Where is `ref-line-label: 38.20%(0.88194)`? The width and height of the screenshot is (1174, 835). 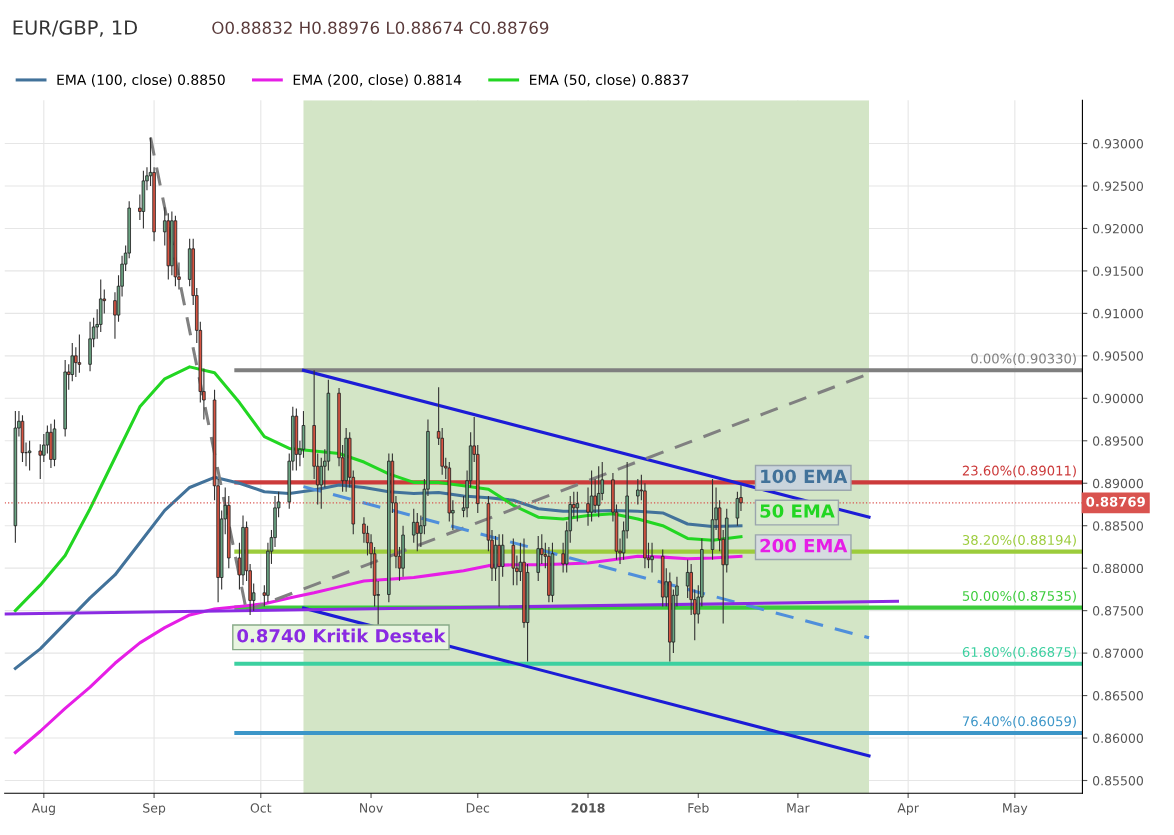
ref-line-label: 38.20%(0.88194) is located at coordinates (1019, 540).